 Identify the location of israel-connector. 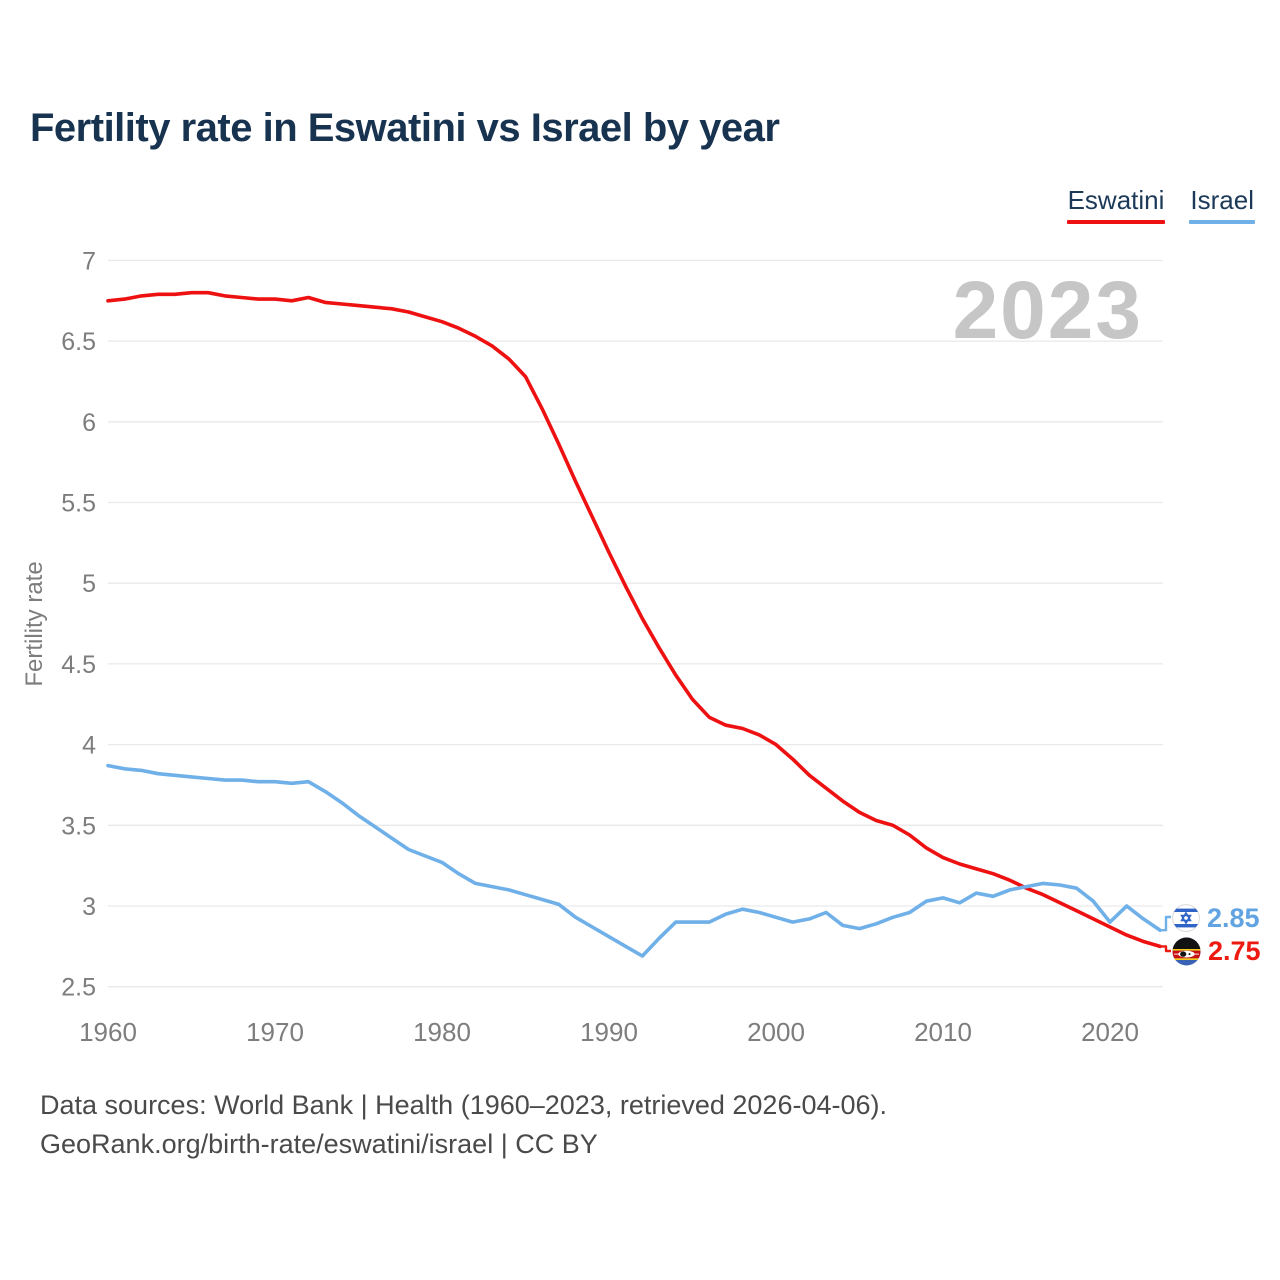
(1165, 923).